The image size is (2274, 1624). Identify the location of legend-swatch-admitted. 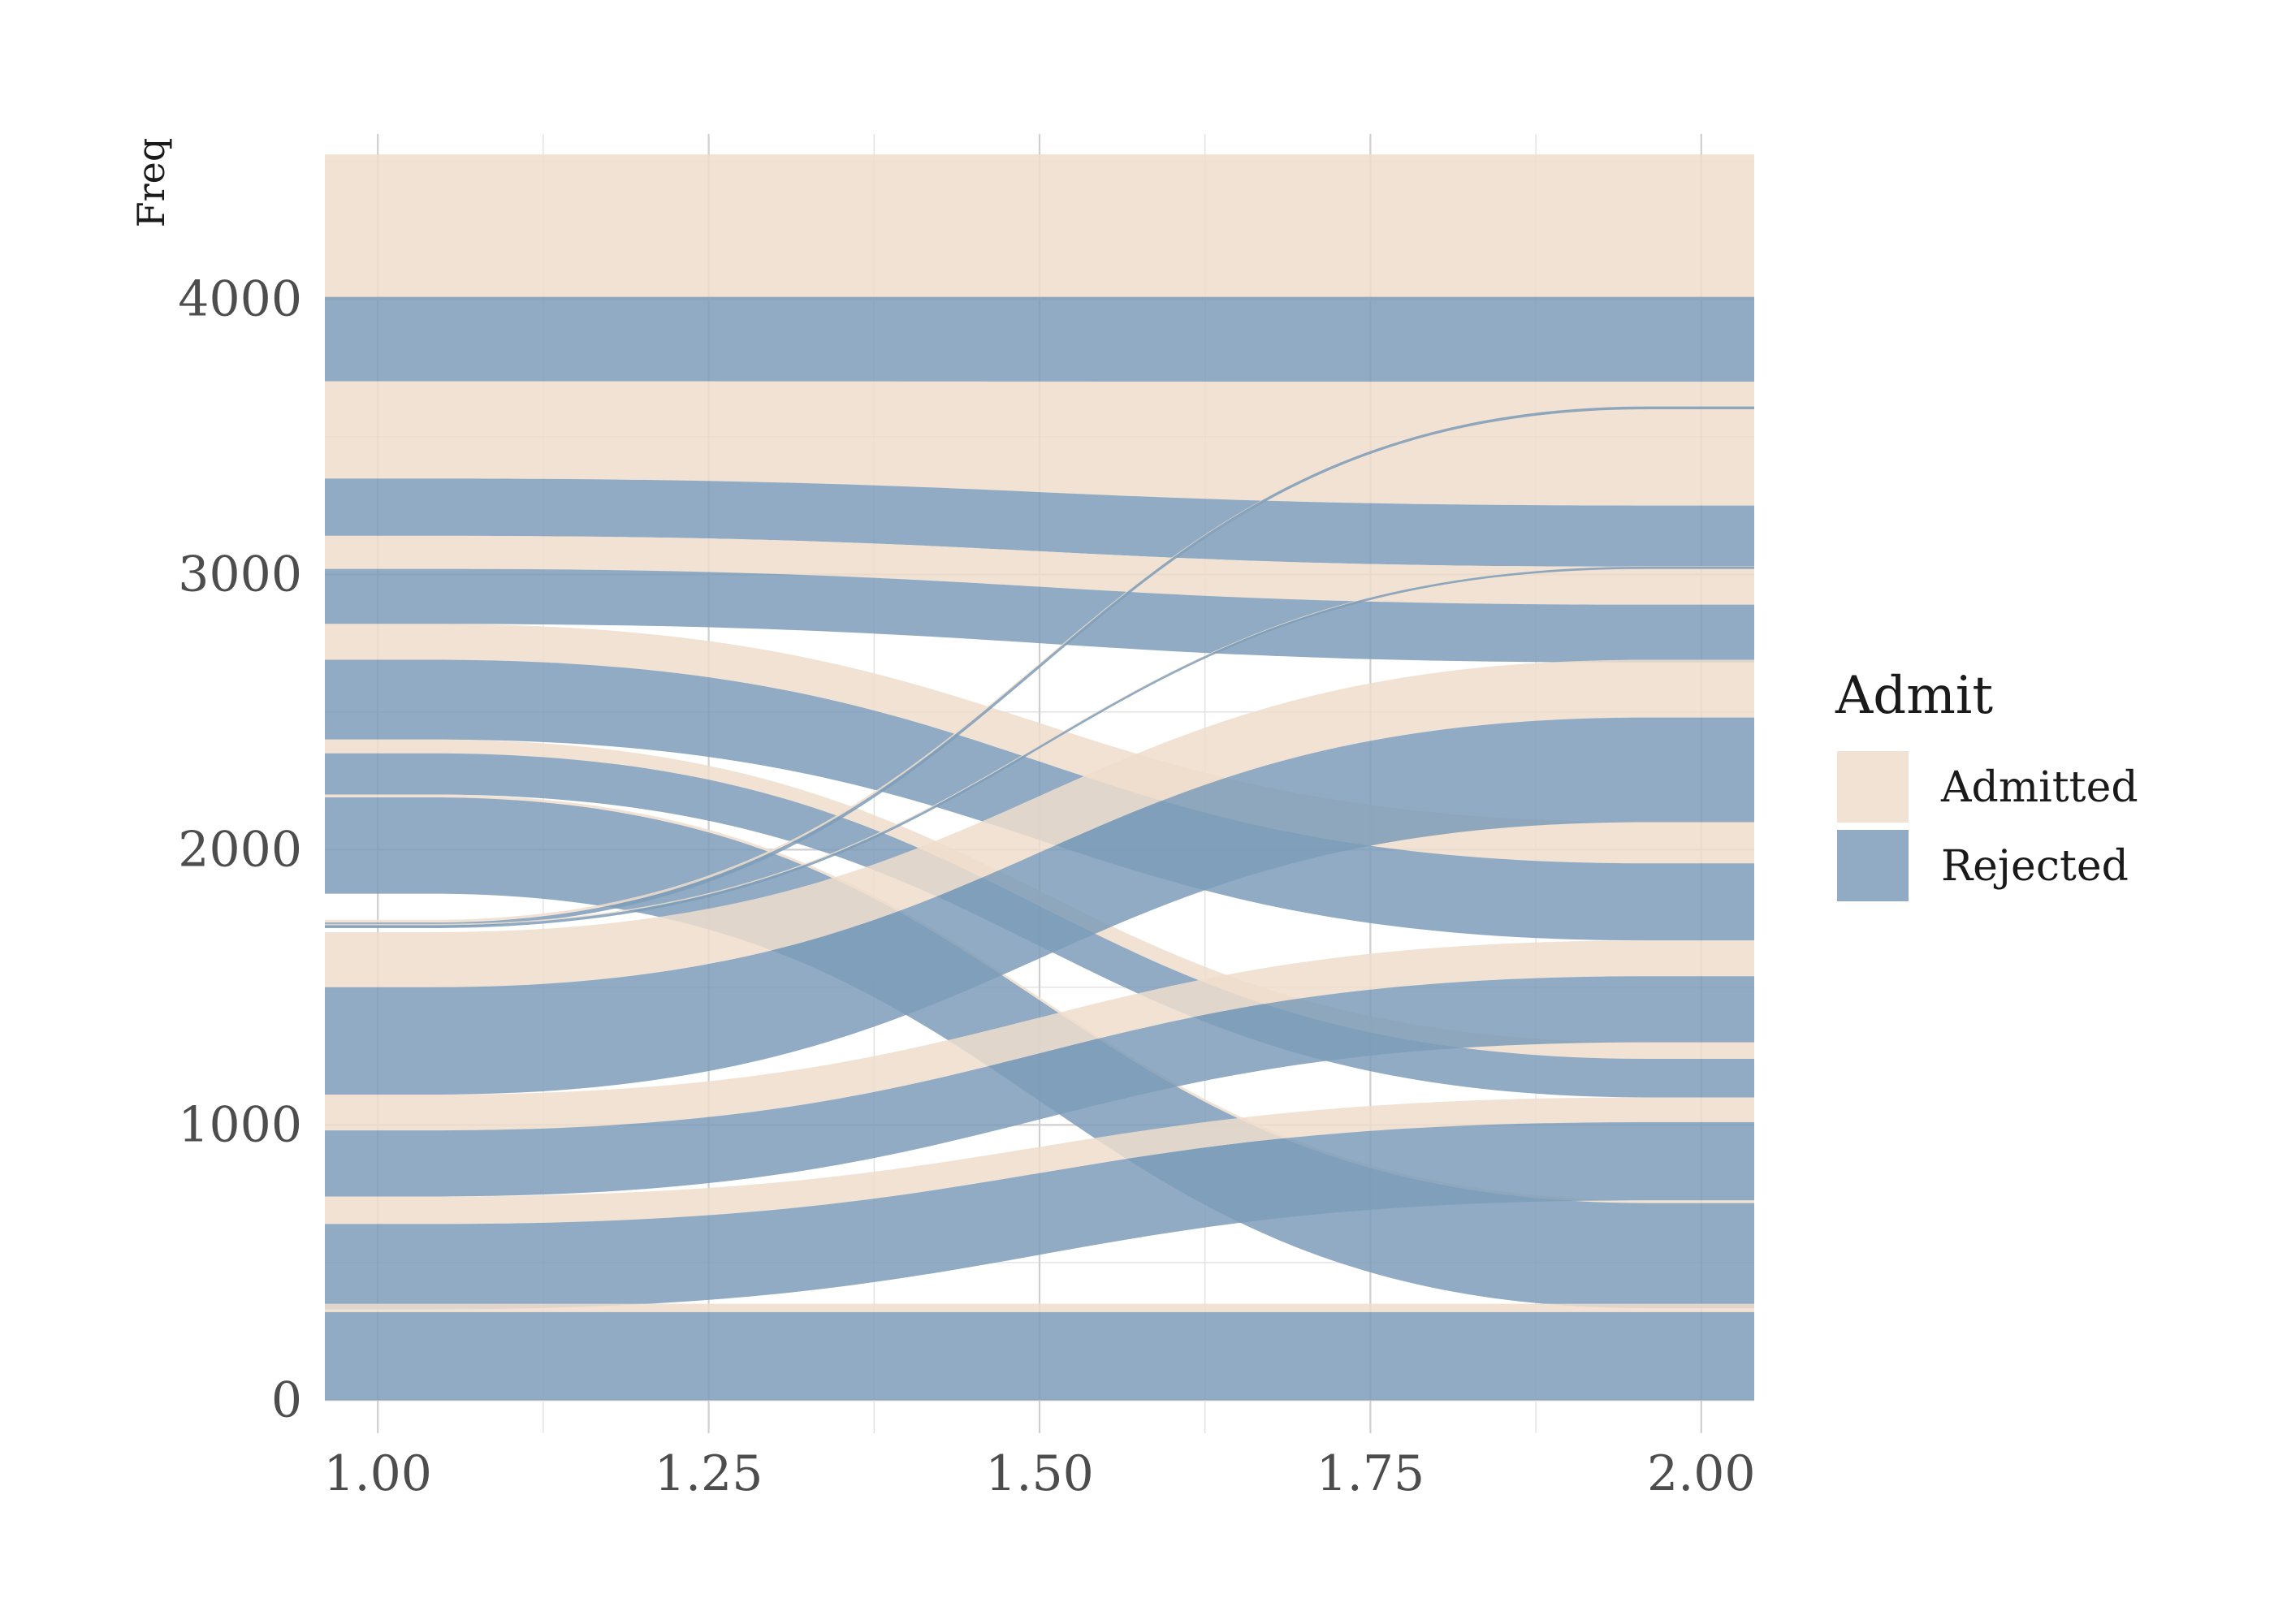
(1873, 787).